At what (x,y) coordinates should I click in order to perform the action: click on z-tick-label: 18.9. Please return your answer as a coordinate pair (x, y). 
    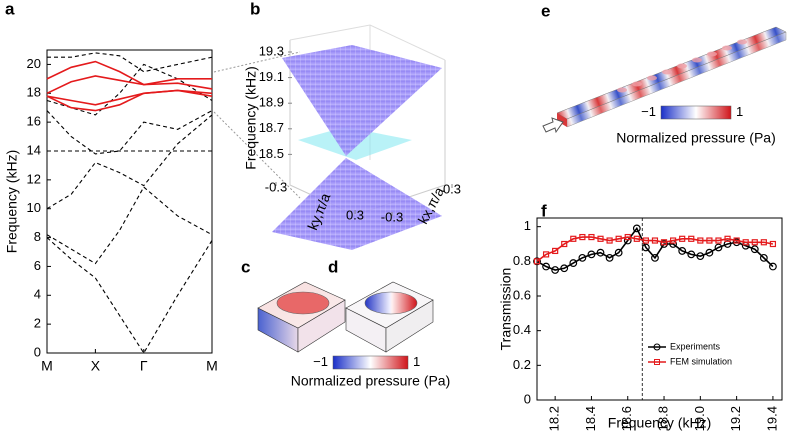
    Looking at the image, I should click on (271, 102).